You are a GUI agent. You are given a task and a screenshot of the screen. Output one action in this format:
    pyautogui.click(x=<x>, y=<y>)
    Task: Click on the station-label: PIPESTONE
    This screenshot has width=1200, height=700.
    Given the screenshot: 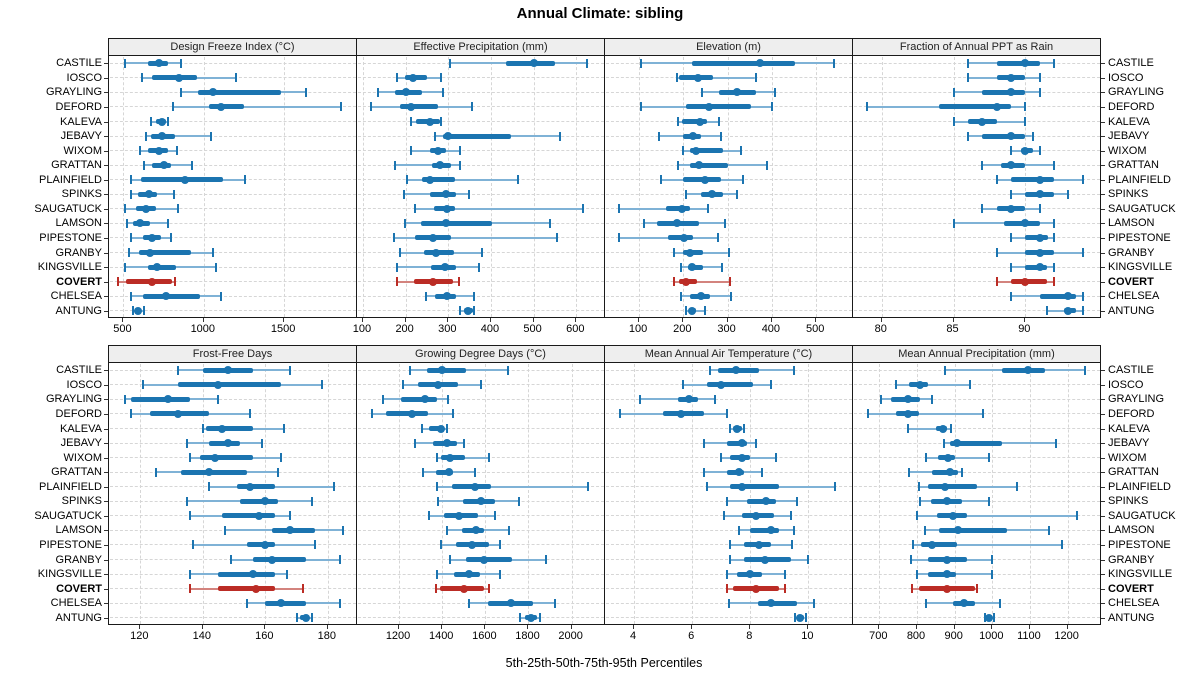 What is the action you would take?
    pyautogui.click(x=70, y=544)
    